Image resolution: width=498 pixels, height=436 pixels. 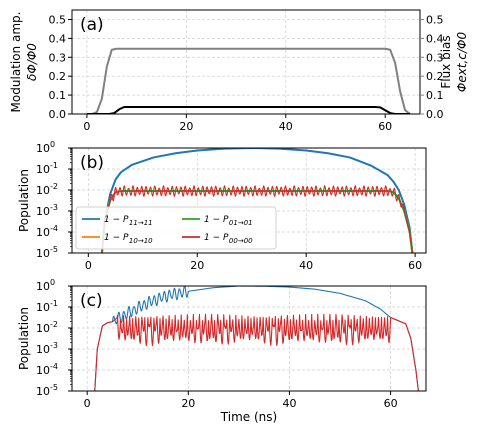 I want to click on right-y-tick-label: 0.4, so click(x=435, y=38).